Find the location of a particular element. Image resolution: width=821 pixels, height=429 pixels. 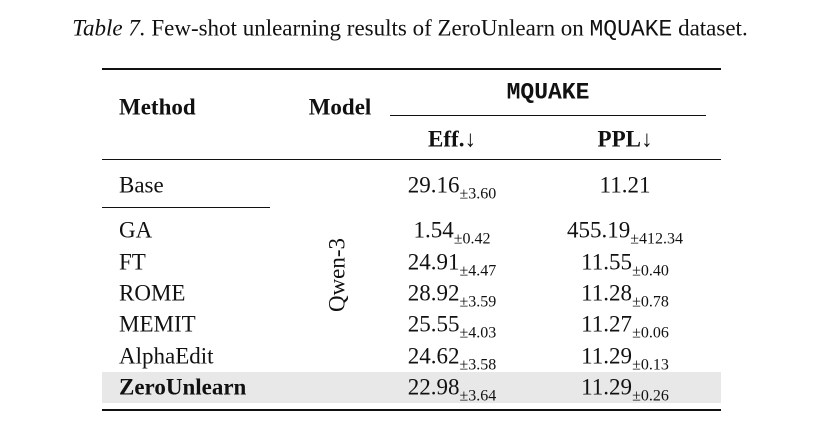

caption-end: dataset. is located at coordinates (713, 28).